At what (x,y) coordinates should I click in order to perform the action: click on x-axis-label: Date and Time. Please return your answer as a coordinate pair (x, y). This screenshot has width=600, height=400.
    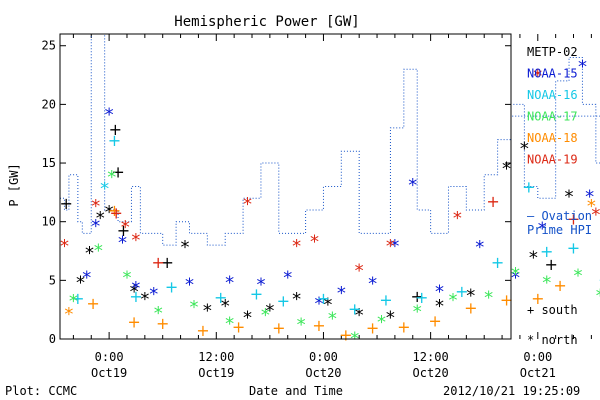
    Looking at the image, I should click on (296, 391).